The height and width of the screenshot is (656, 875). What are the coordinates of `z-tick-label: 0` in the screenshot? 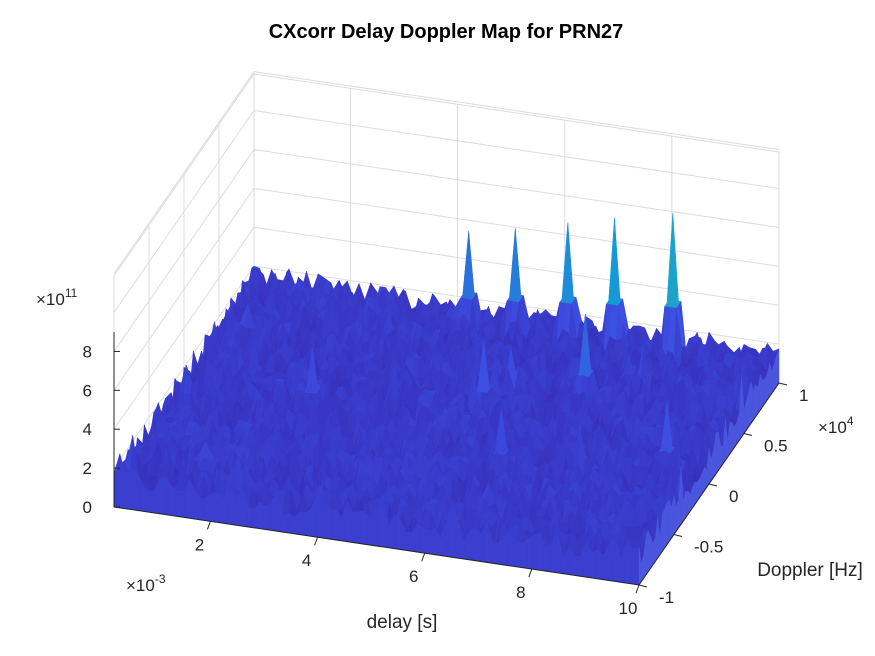 It's located at (87, 507).